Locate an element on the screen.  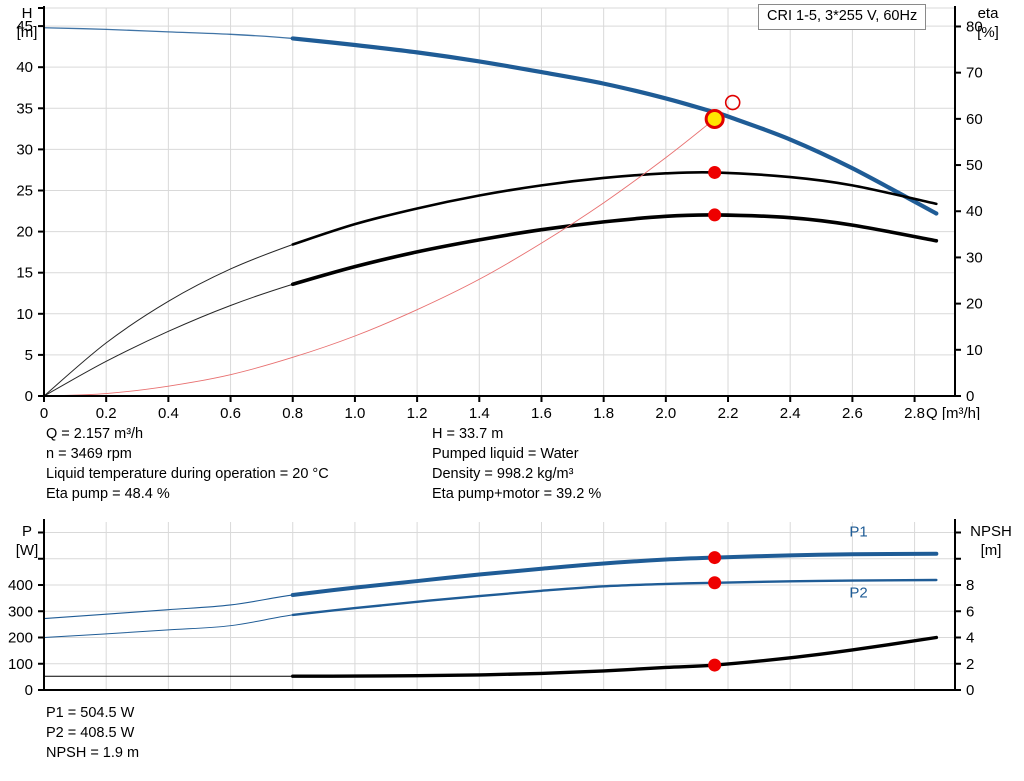
tick-label-q: 0.8 is located at coordinates (292, 412).